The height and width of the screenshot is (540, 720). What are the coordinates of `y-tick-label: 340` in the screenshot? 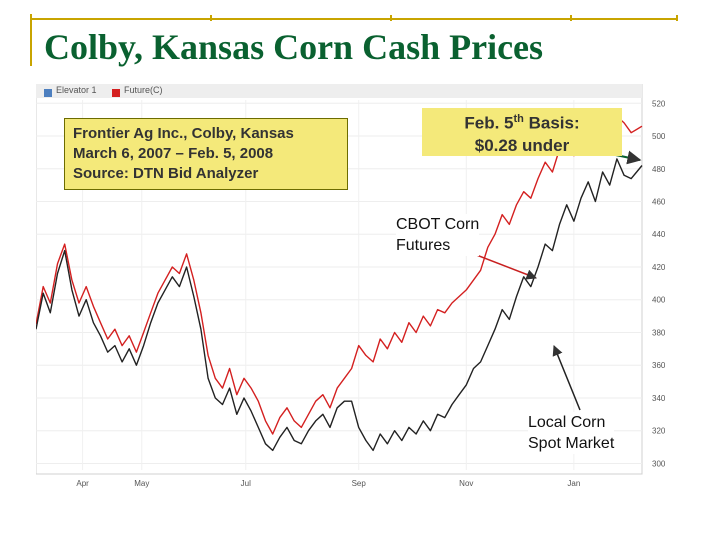 It's located at (659, 398).